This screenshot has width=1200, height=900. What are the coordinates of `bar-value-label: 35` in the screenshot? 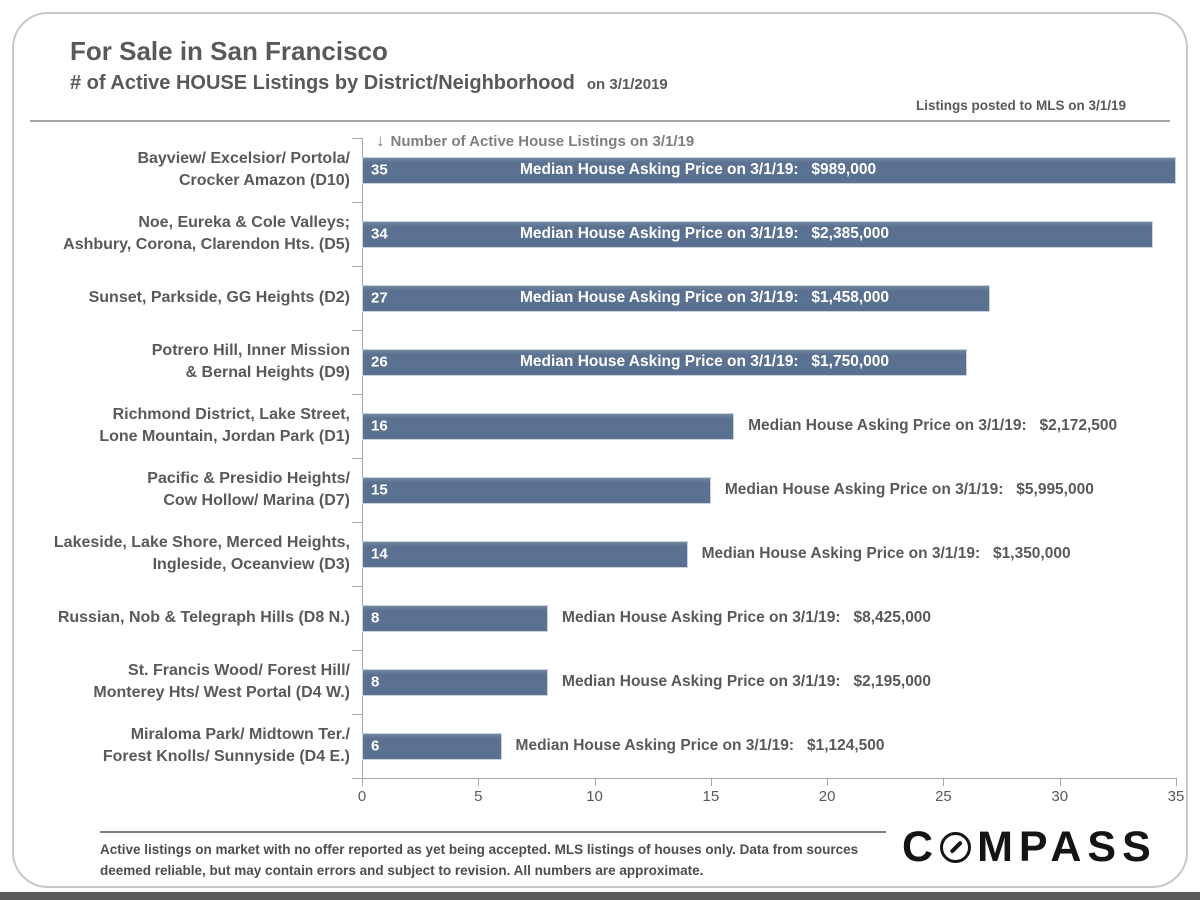 It's located at (379, 170).